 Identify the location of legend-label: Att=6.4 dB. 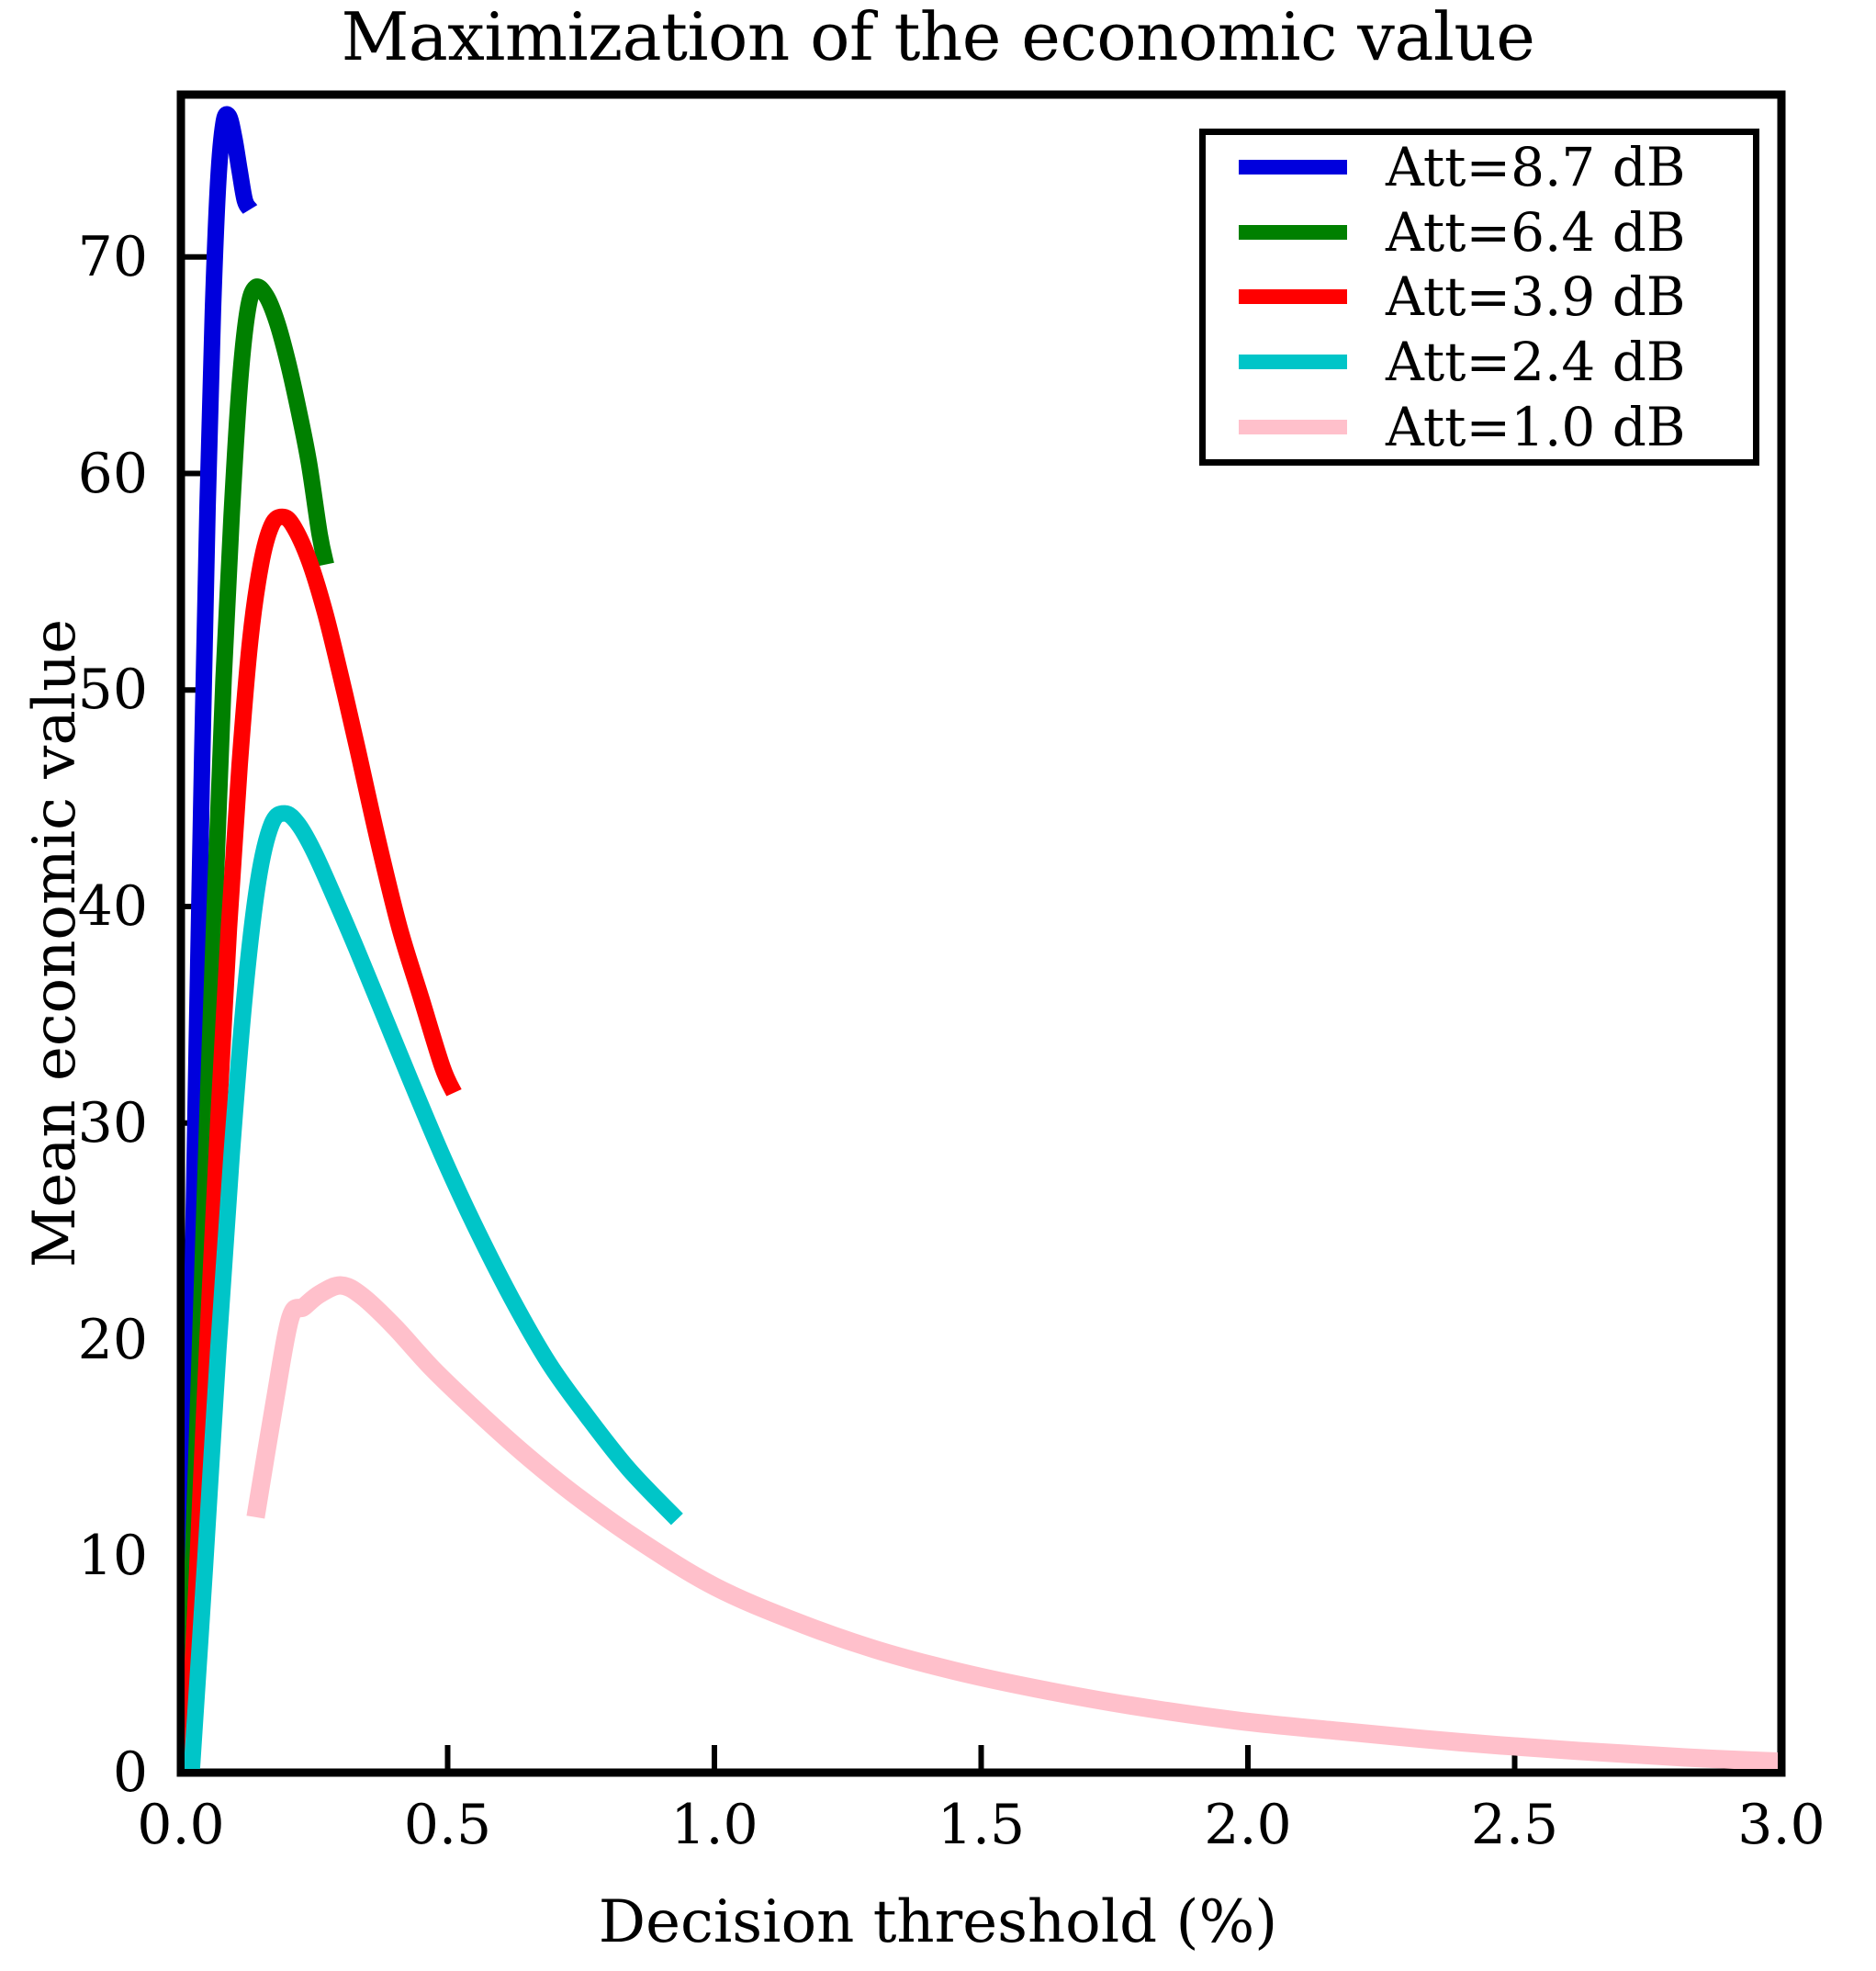
(1536, 232).